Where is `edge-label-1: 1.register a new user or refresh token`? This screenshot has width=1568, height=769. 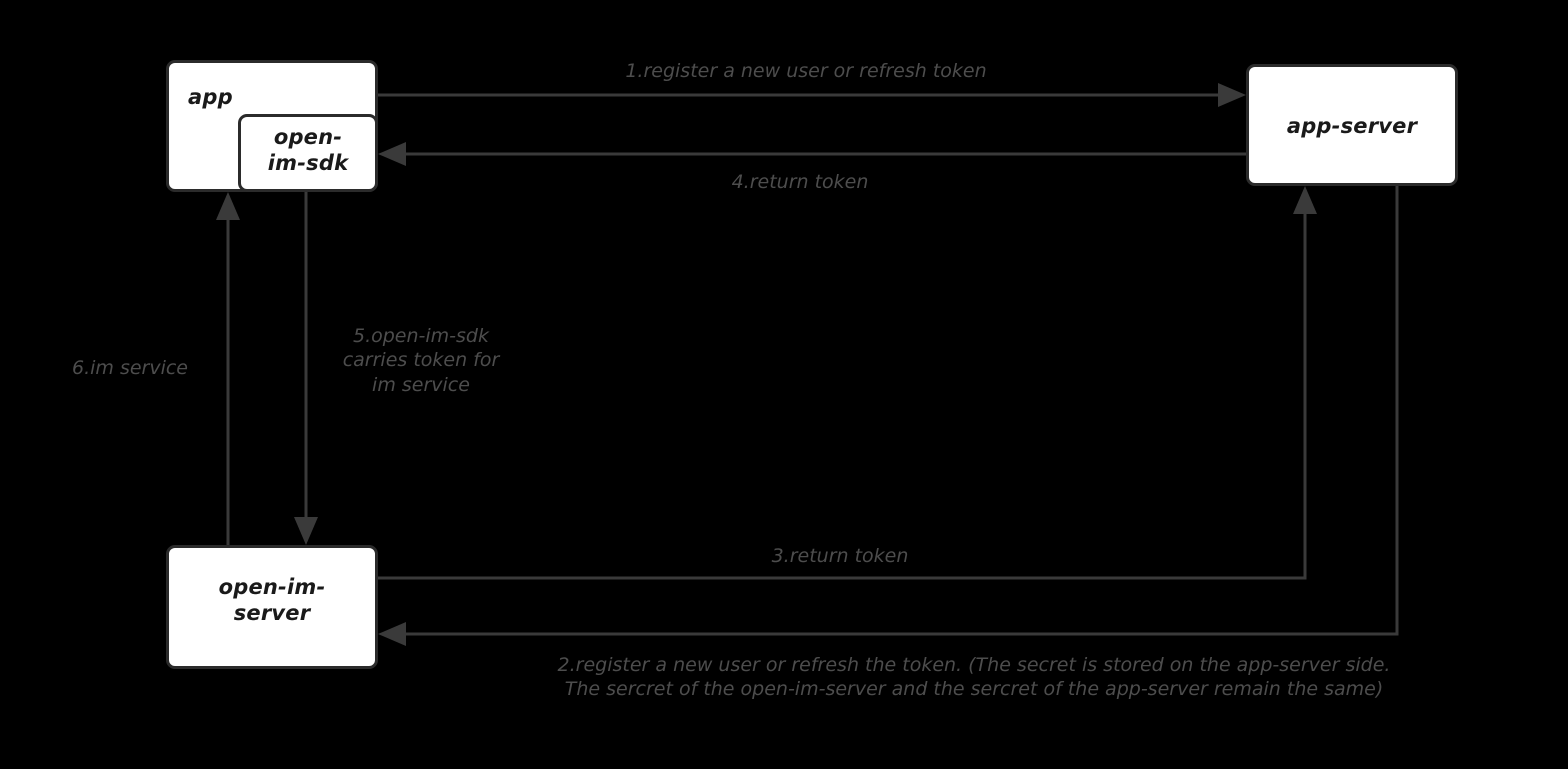 edge-label-1: 1.register a new user or refresh token is located at coordinates (806, 71).